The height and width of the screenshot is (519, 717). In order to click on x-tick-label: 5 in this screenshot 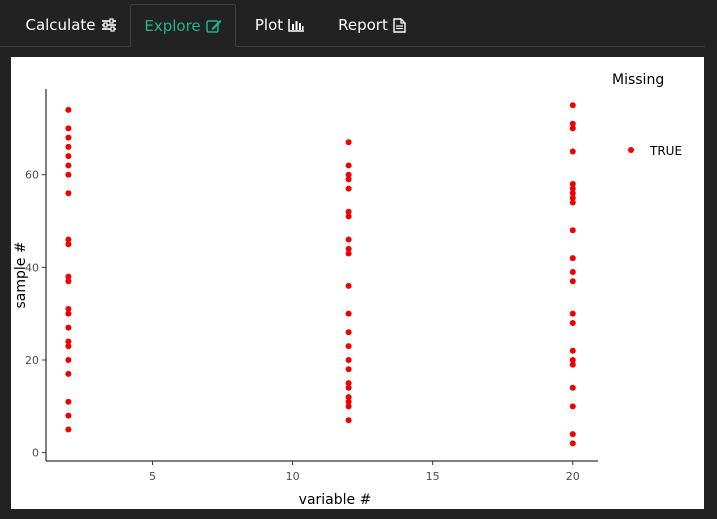, I will do `click(152, 476)`.